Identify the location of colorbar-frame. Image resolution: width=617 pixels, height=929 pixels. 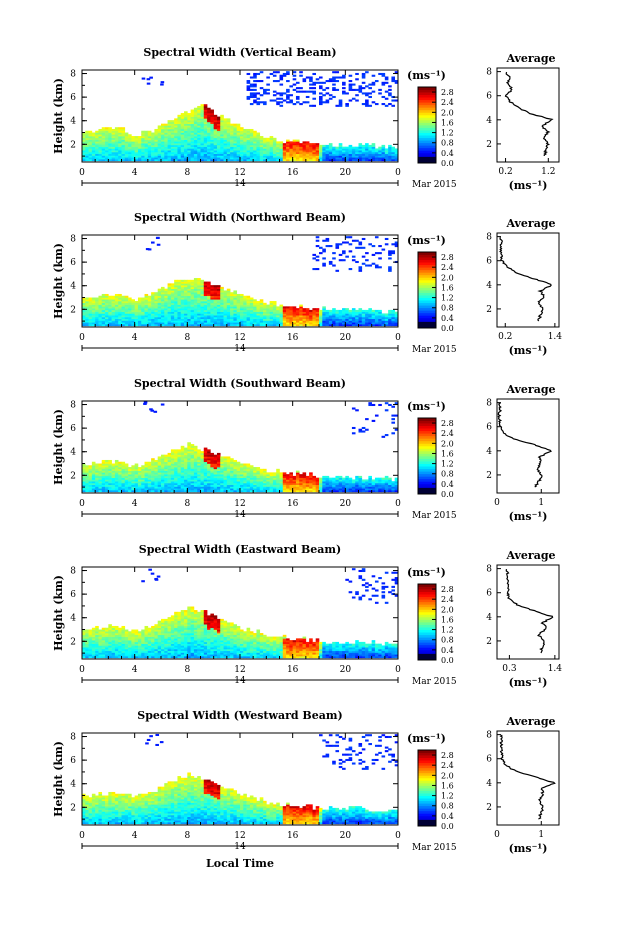
(427, 290).